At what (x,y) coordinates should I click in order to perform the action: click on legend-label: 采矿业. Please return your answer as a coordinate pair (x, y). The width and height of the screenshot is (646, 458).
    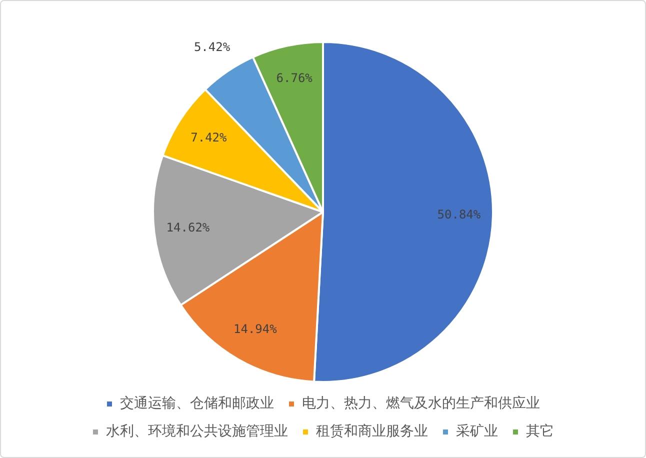
    Looking at the image, I should click on (477, 432).